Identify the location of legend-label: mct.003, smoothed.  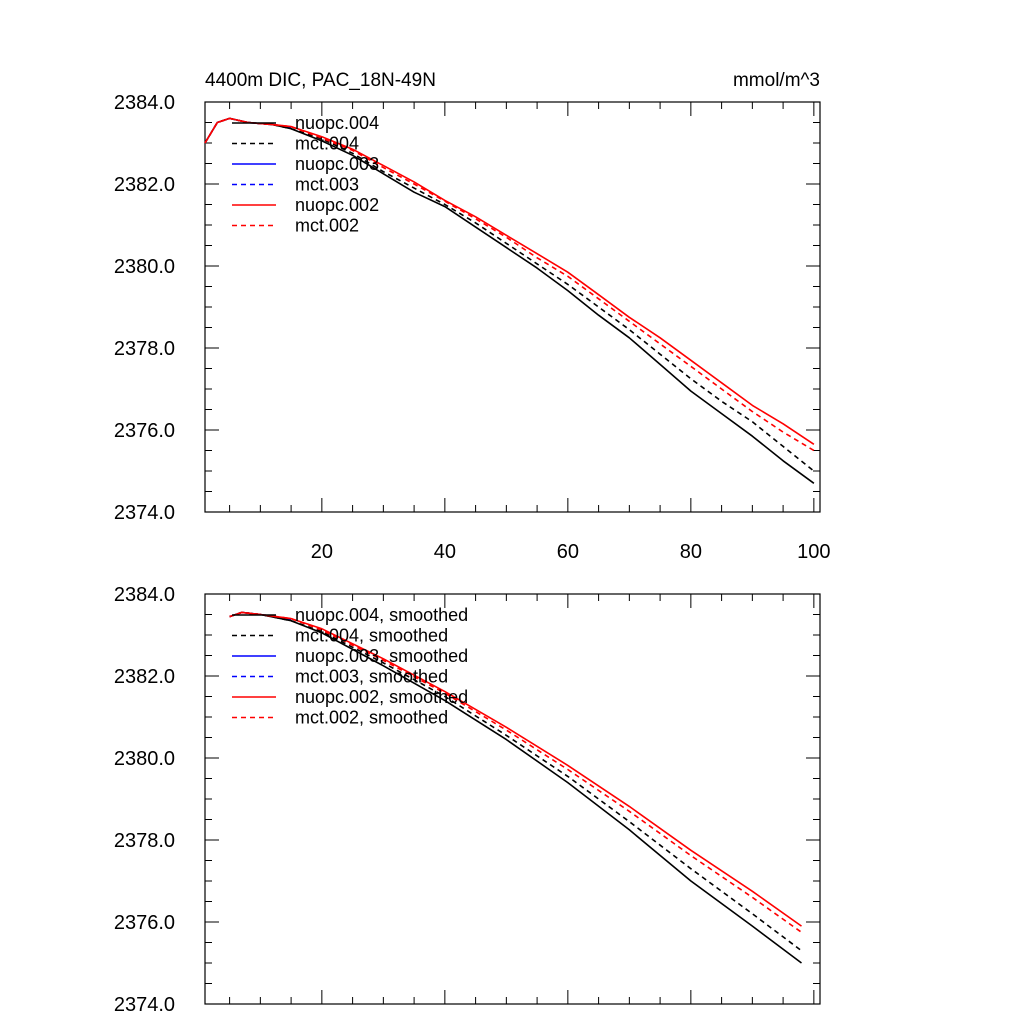
(371, 677).